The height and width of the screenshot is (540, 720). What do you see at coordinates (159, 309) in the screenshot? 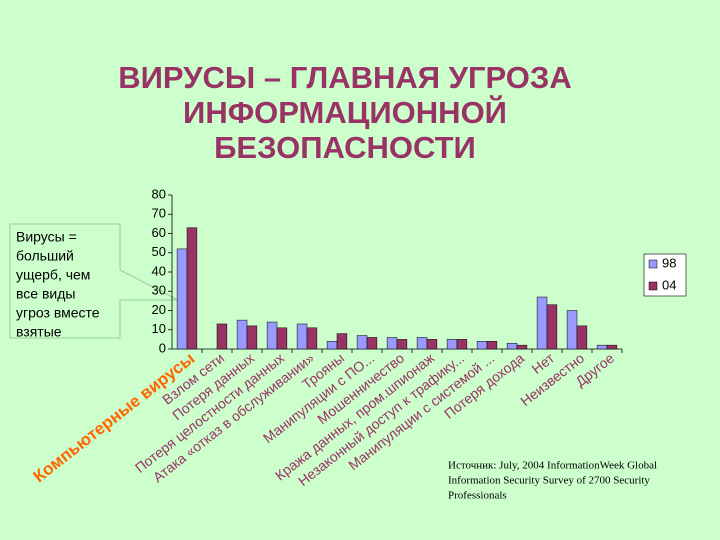
I see `y-tick-label: 20` at bounding box center [159, 309].